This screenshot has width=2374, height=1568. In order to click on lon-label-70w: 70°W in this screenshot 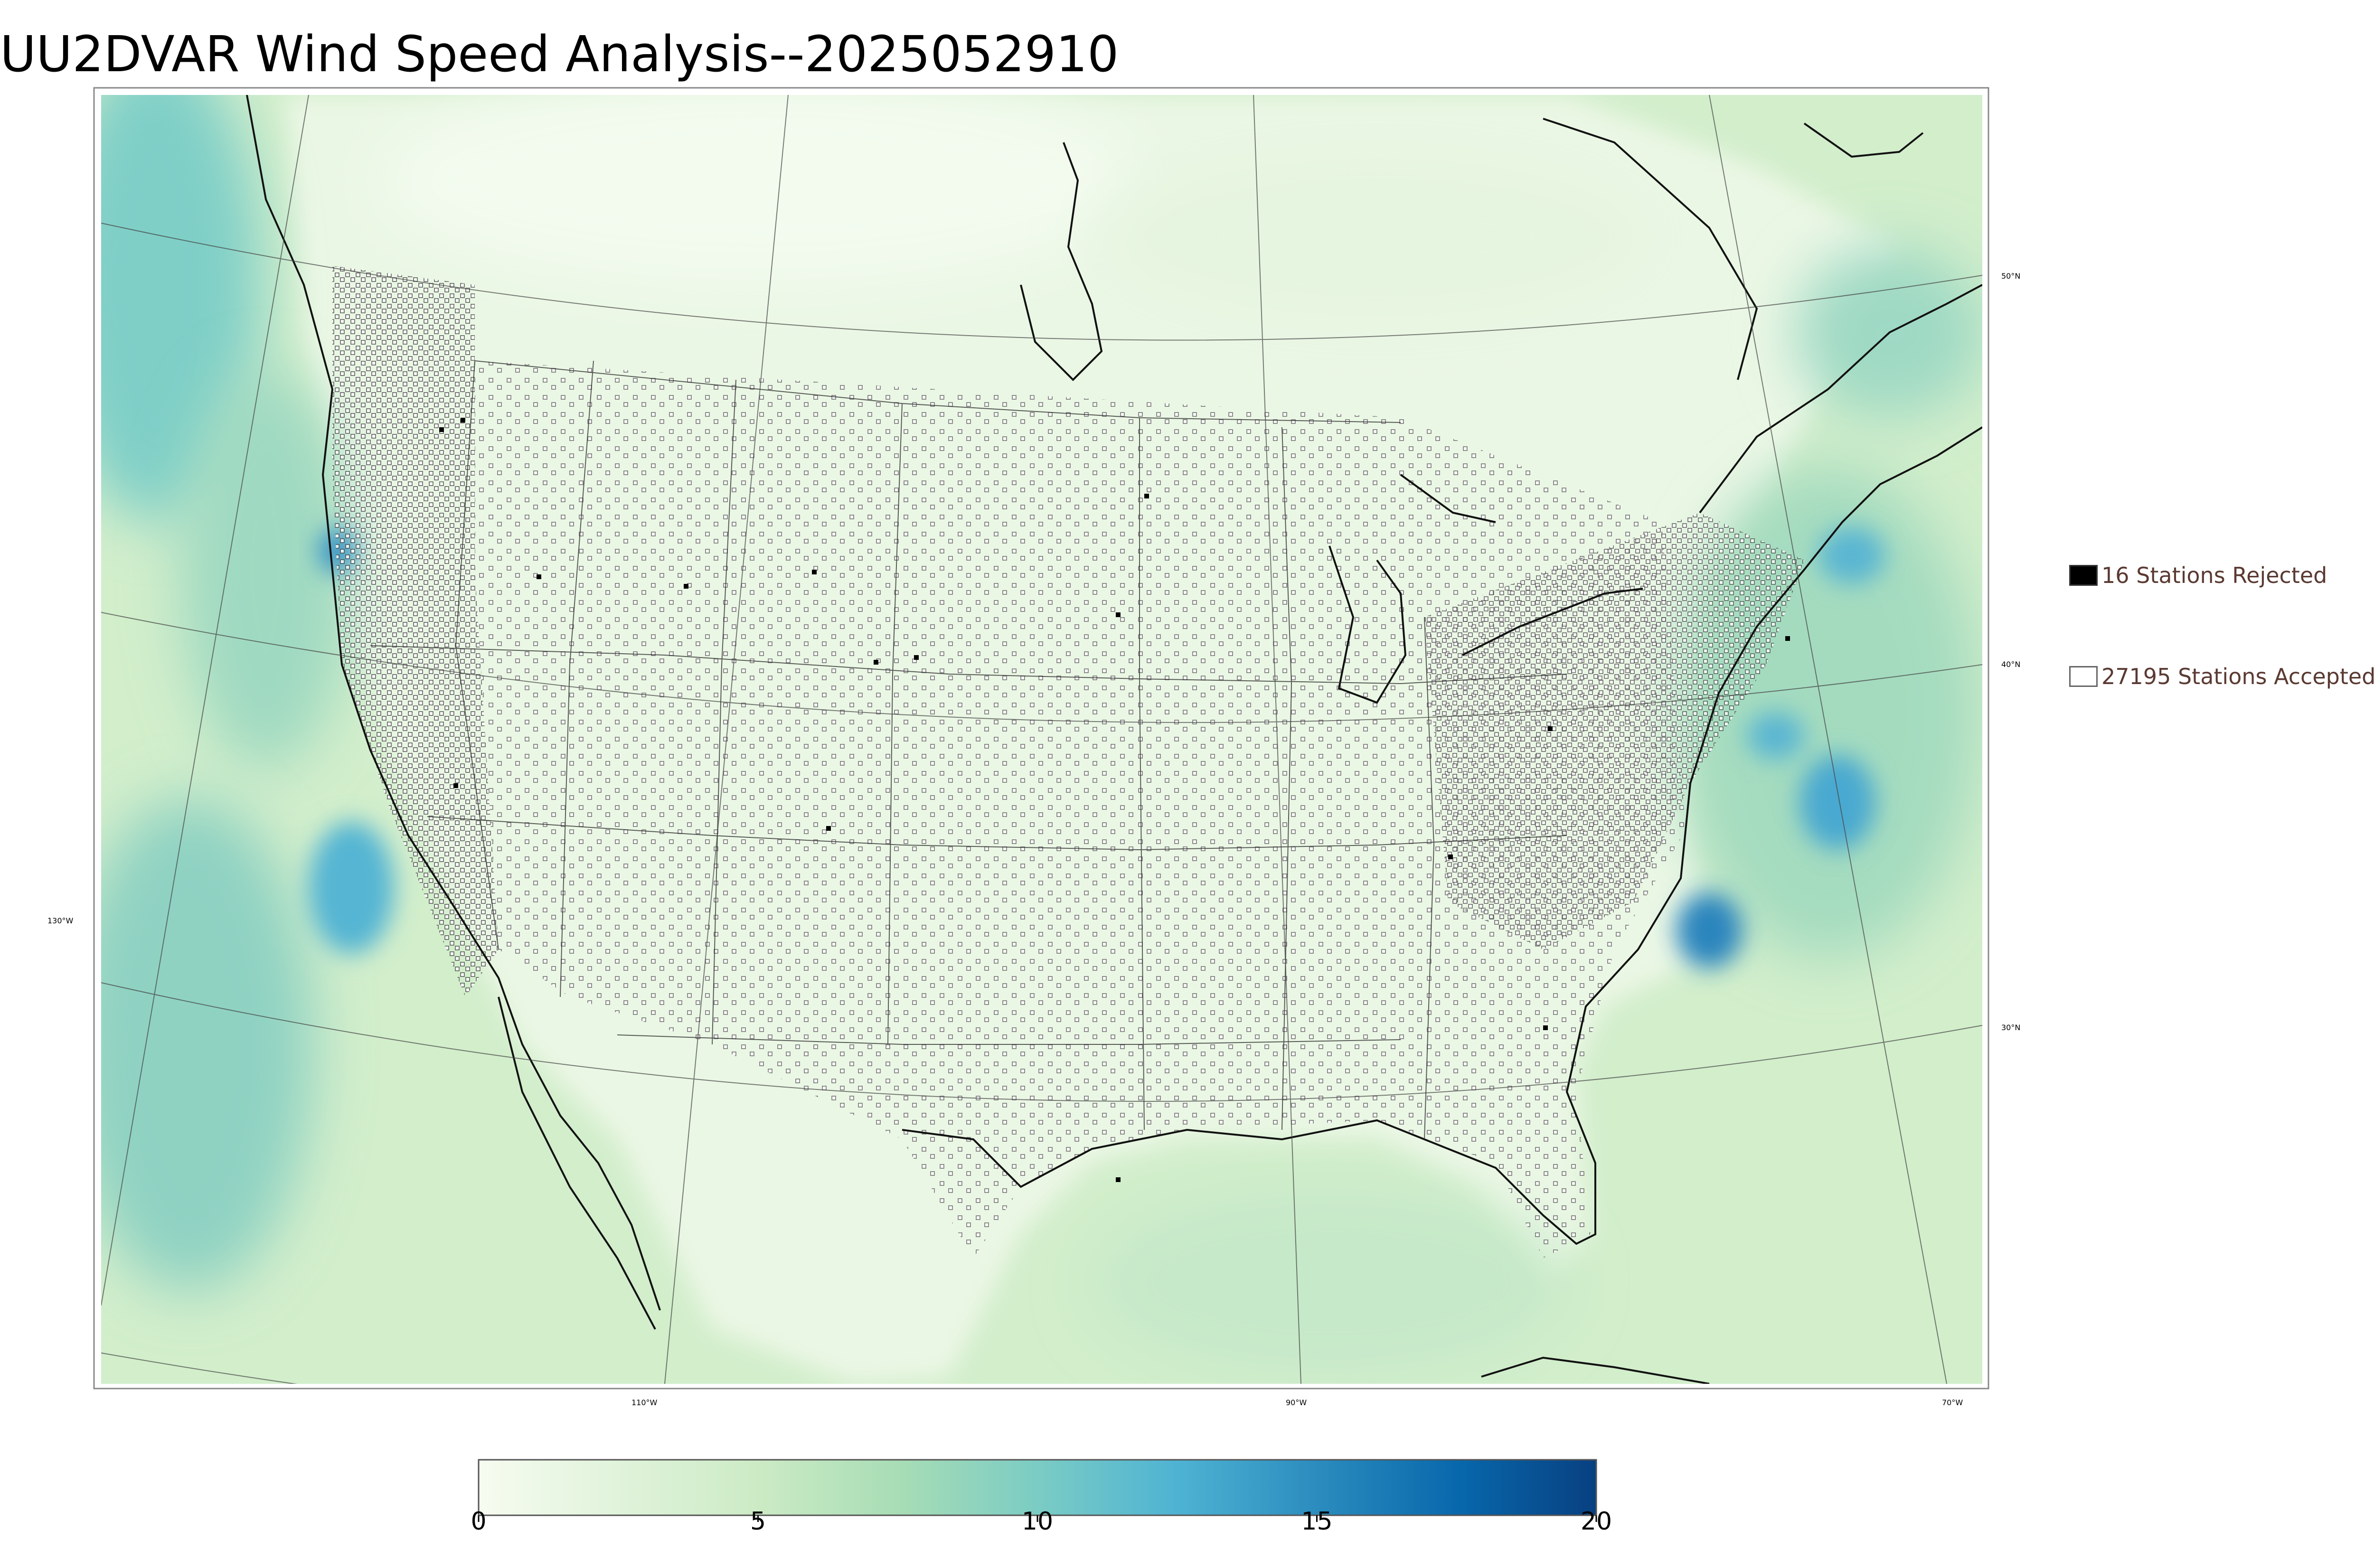, I will do `click(1952, 1403)`.